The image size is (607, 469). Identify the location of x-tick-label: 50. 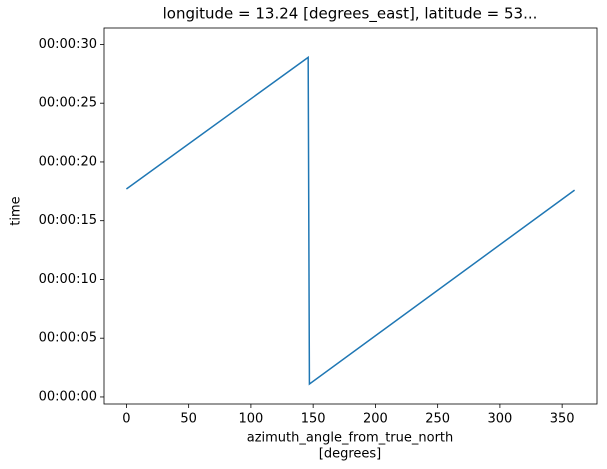
(188, 419).